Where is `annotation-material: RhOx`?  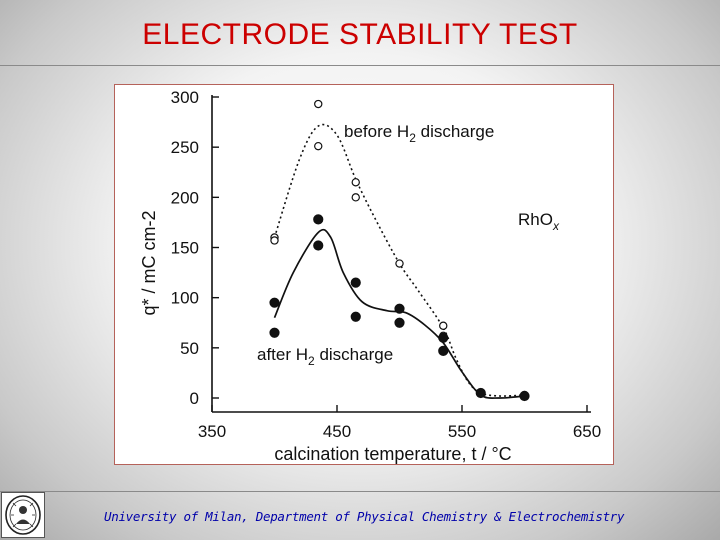 annotation-material: RhOx is located at coordinates (539, 221).